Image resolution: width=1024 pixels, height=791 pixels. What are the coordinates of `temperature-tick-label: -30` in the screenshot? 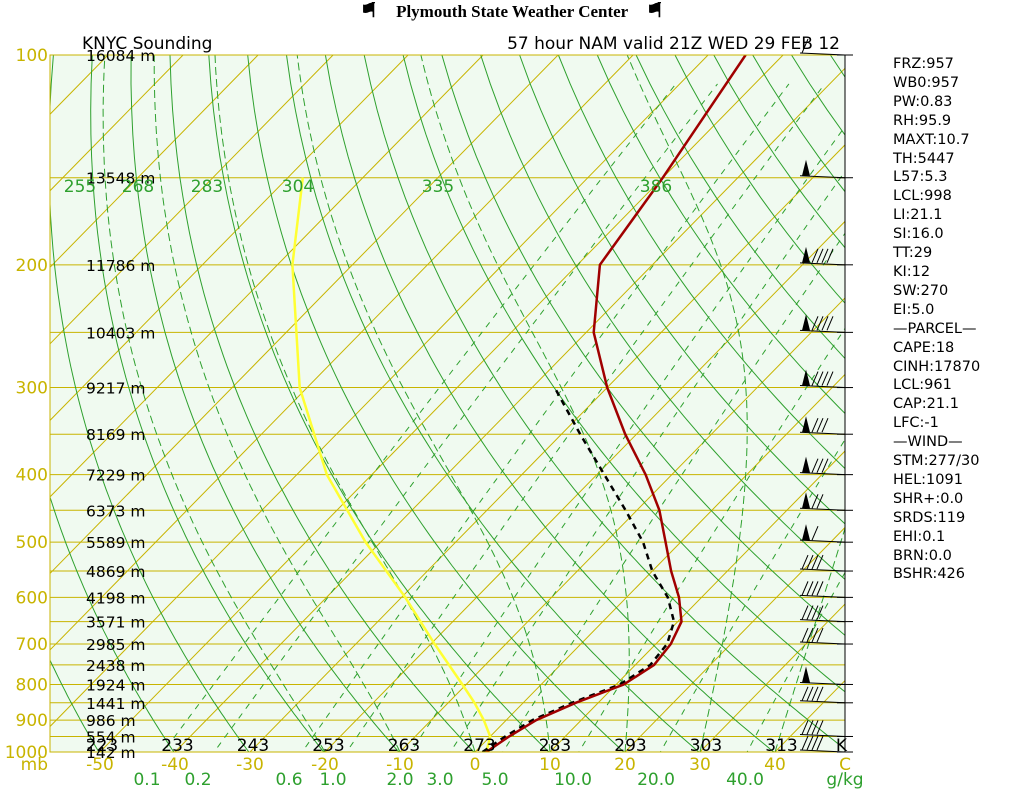 It's located at (250, 765).